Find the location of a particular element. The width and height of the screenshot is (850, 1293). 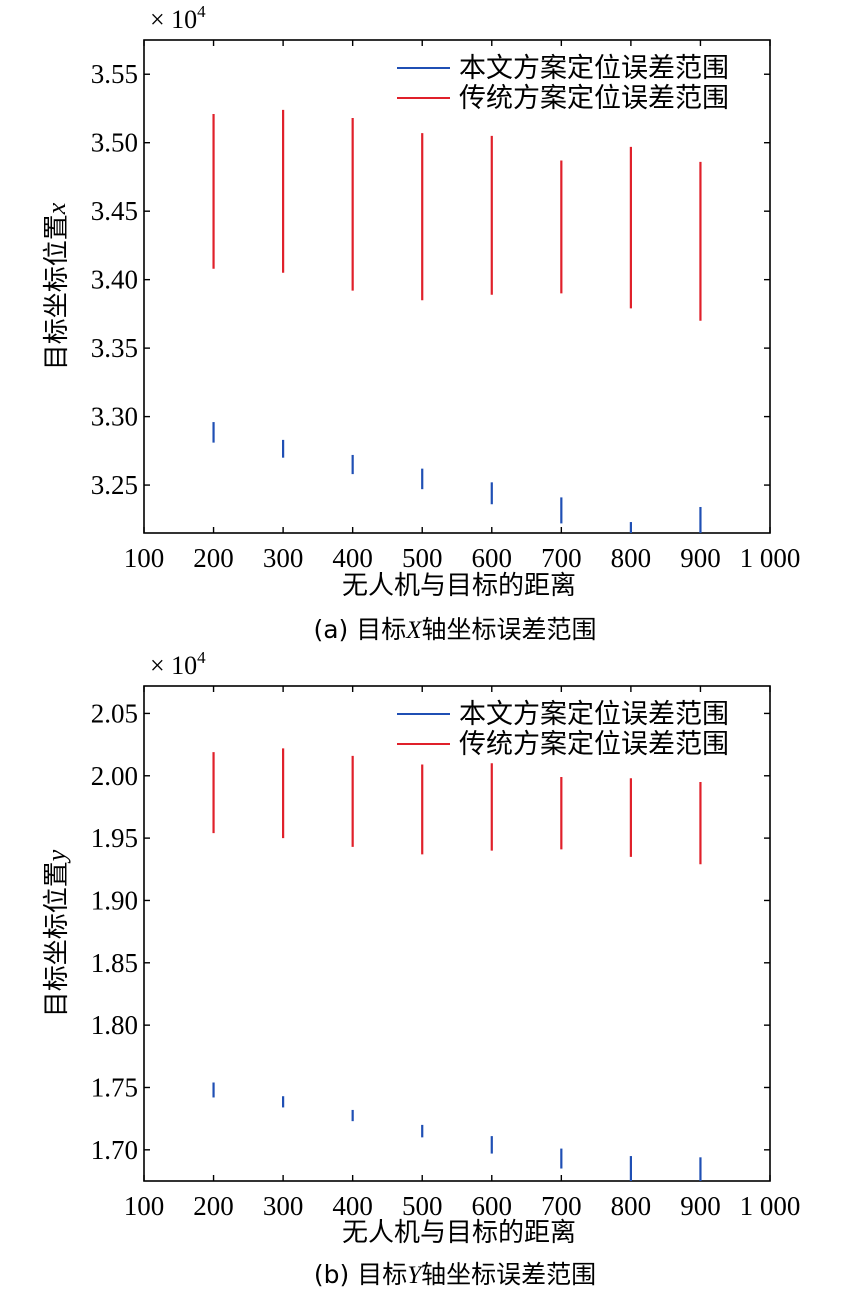

y-tick-label: 1.90 is located at coordinates (114, 900).